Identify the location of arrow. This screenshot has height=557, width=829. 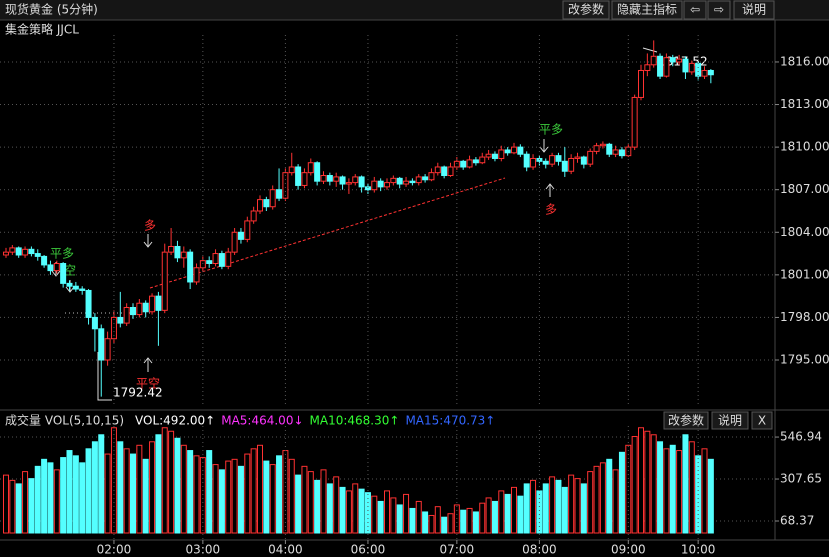
(544, 146).